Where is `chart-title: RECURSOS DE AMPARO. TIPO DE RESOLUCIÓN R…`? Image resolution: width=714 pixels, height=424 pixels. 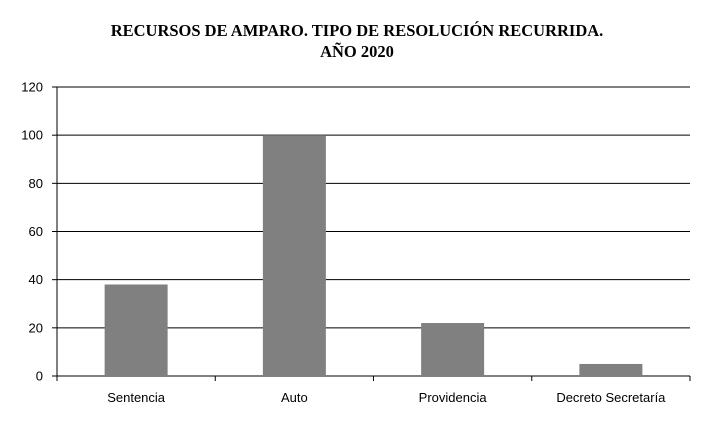
chart-title: RECURSOS DE AMPARO. TIPO DE RESOLUCIÓN R… is located at coordinates (357, 41).